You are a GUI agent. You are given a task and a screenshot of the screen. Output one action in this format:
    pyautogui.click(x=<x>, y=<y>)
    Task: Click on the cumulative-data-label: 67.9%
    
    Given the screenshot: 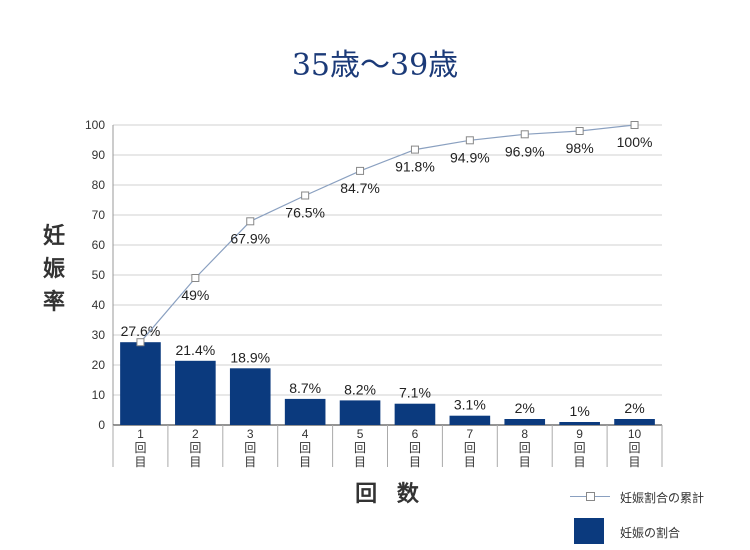 What is the action you would take?
    pyautogui.click(x=250, y=238)
    